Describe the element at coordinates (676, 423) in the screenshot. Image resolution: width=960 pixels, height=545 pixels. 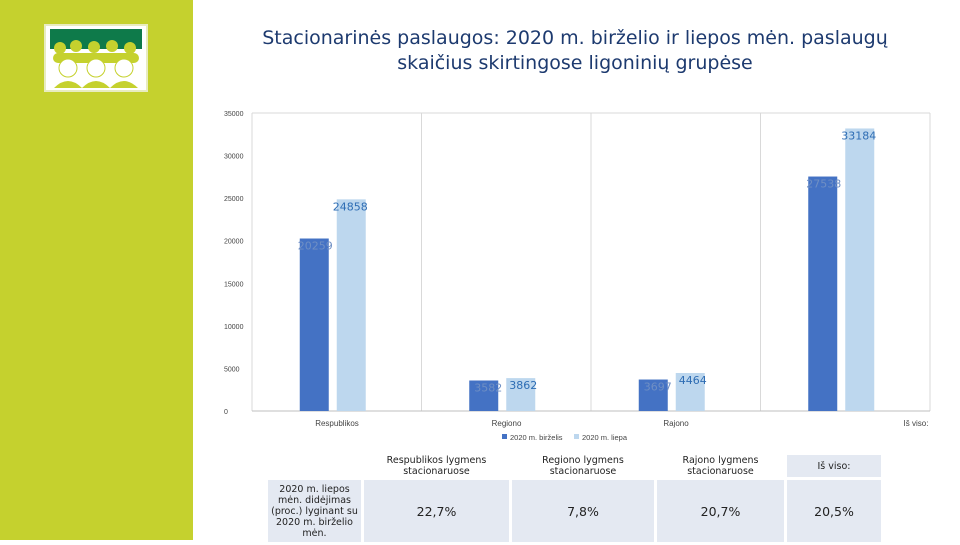
I see `category-label: Rajono` at that location.